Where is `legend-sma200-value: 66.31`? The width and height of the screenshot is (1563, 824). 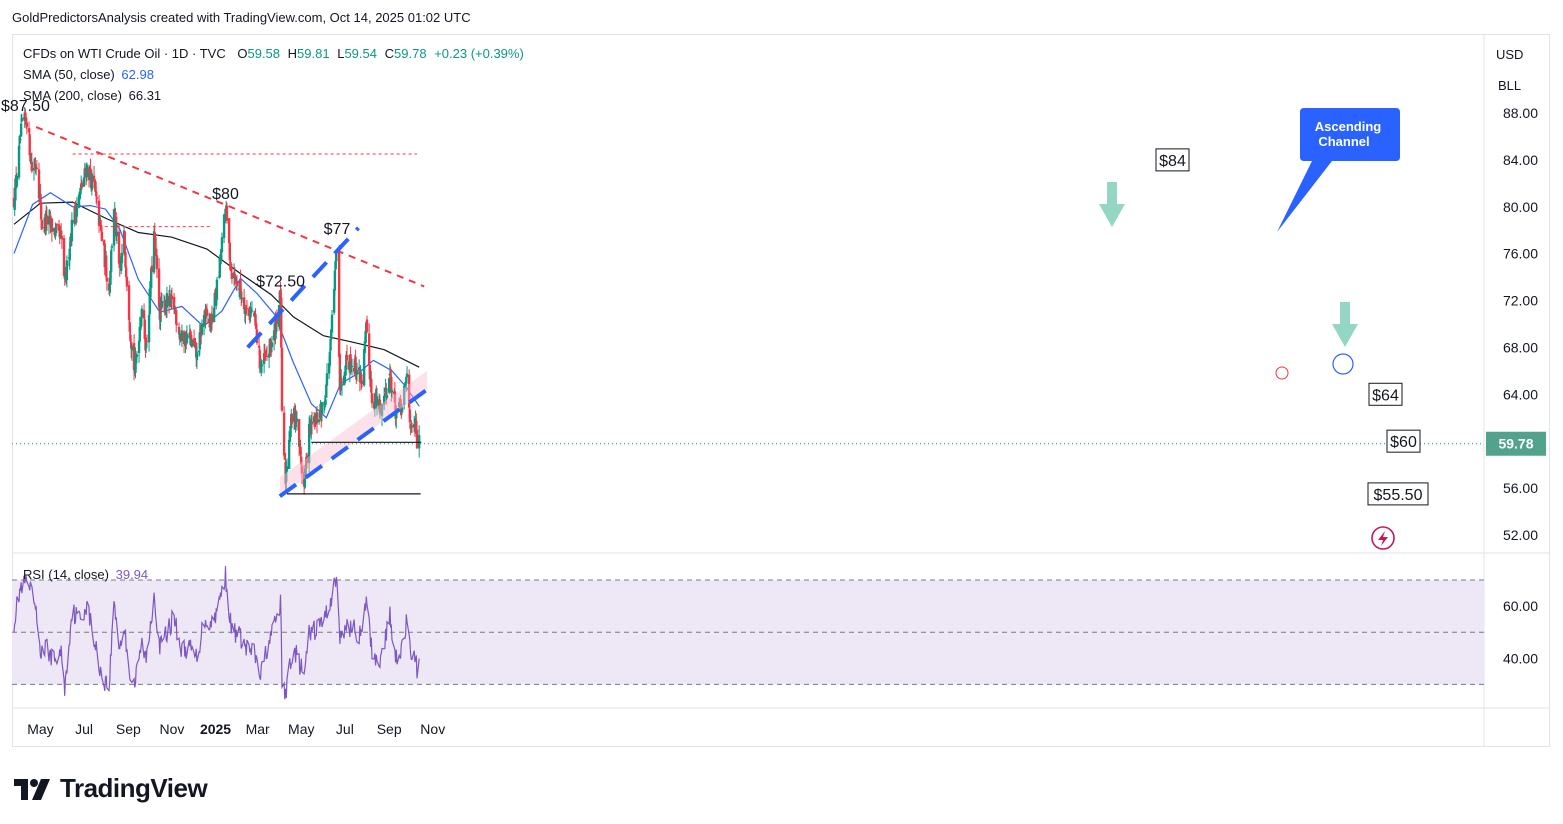
legend-sma200-value: 66.31 is located at coordinates (145, 95).